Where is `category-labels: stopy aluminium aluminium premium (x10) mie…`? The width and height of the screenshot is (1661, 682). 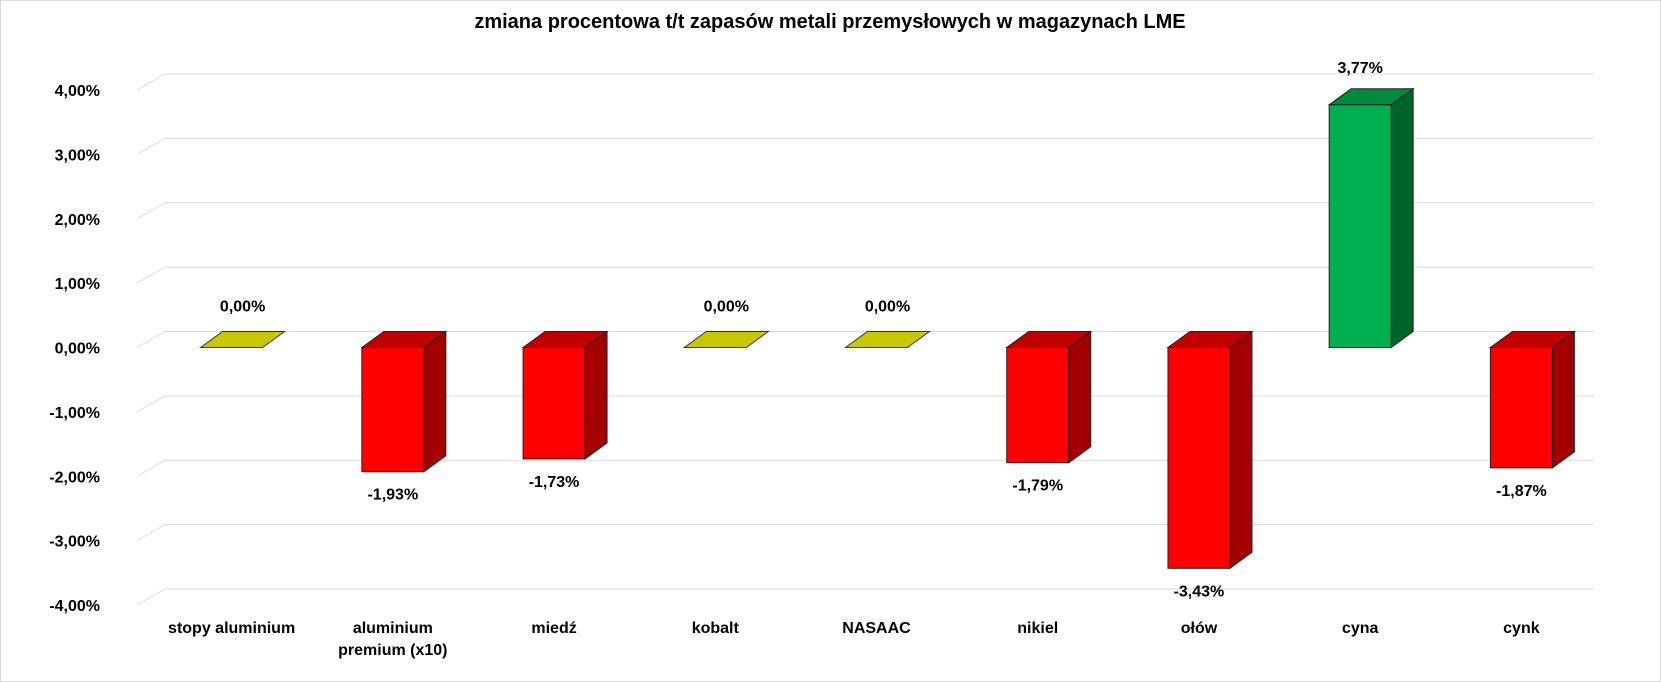
category-labels: stopy aluminium aluminium premium (x10) mie… is located at coordinates (854, 639).